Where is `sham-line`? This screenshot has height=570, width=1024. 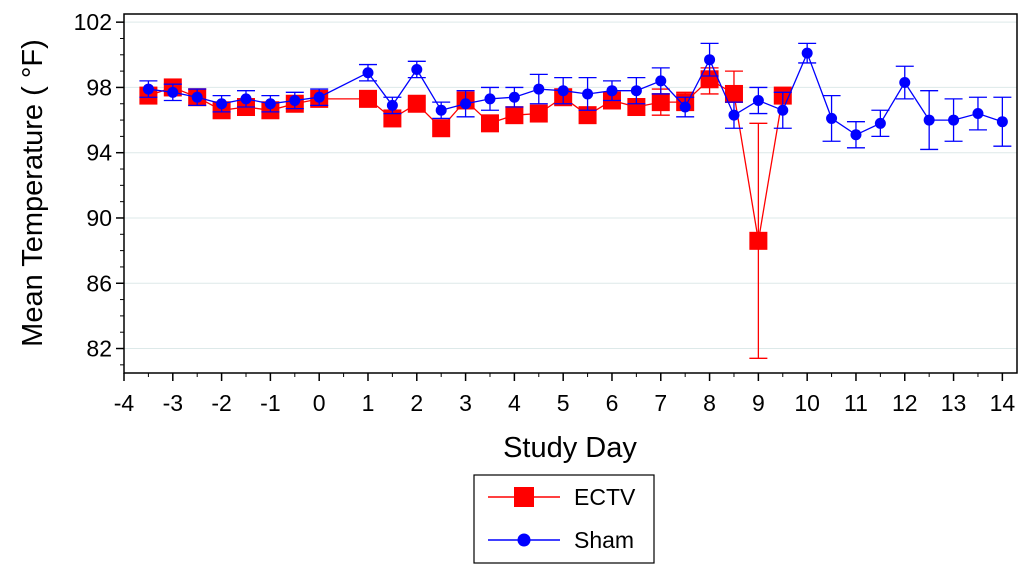
sham-line is located at coordinates (575, 93).